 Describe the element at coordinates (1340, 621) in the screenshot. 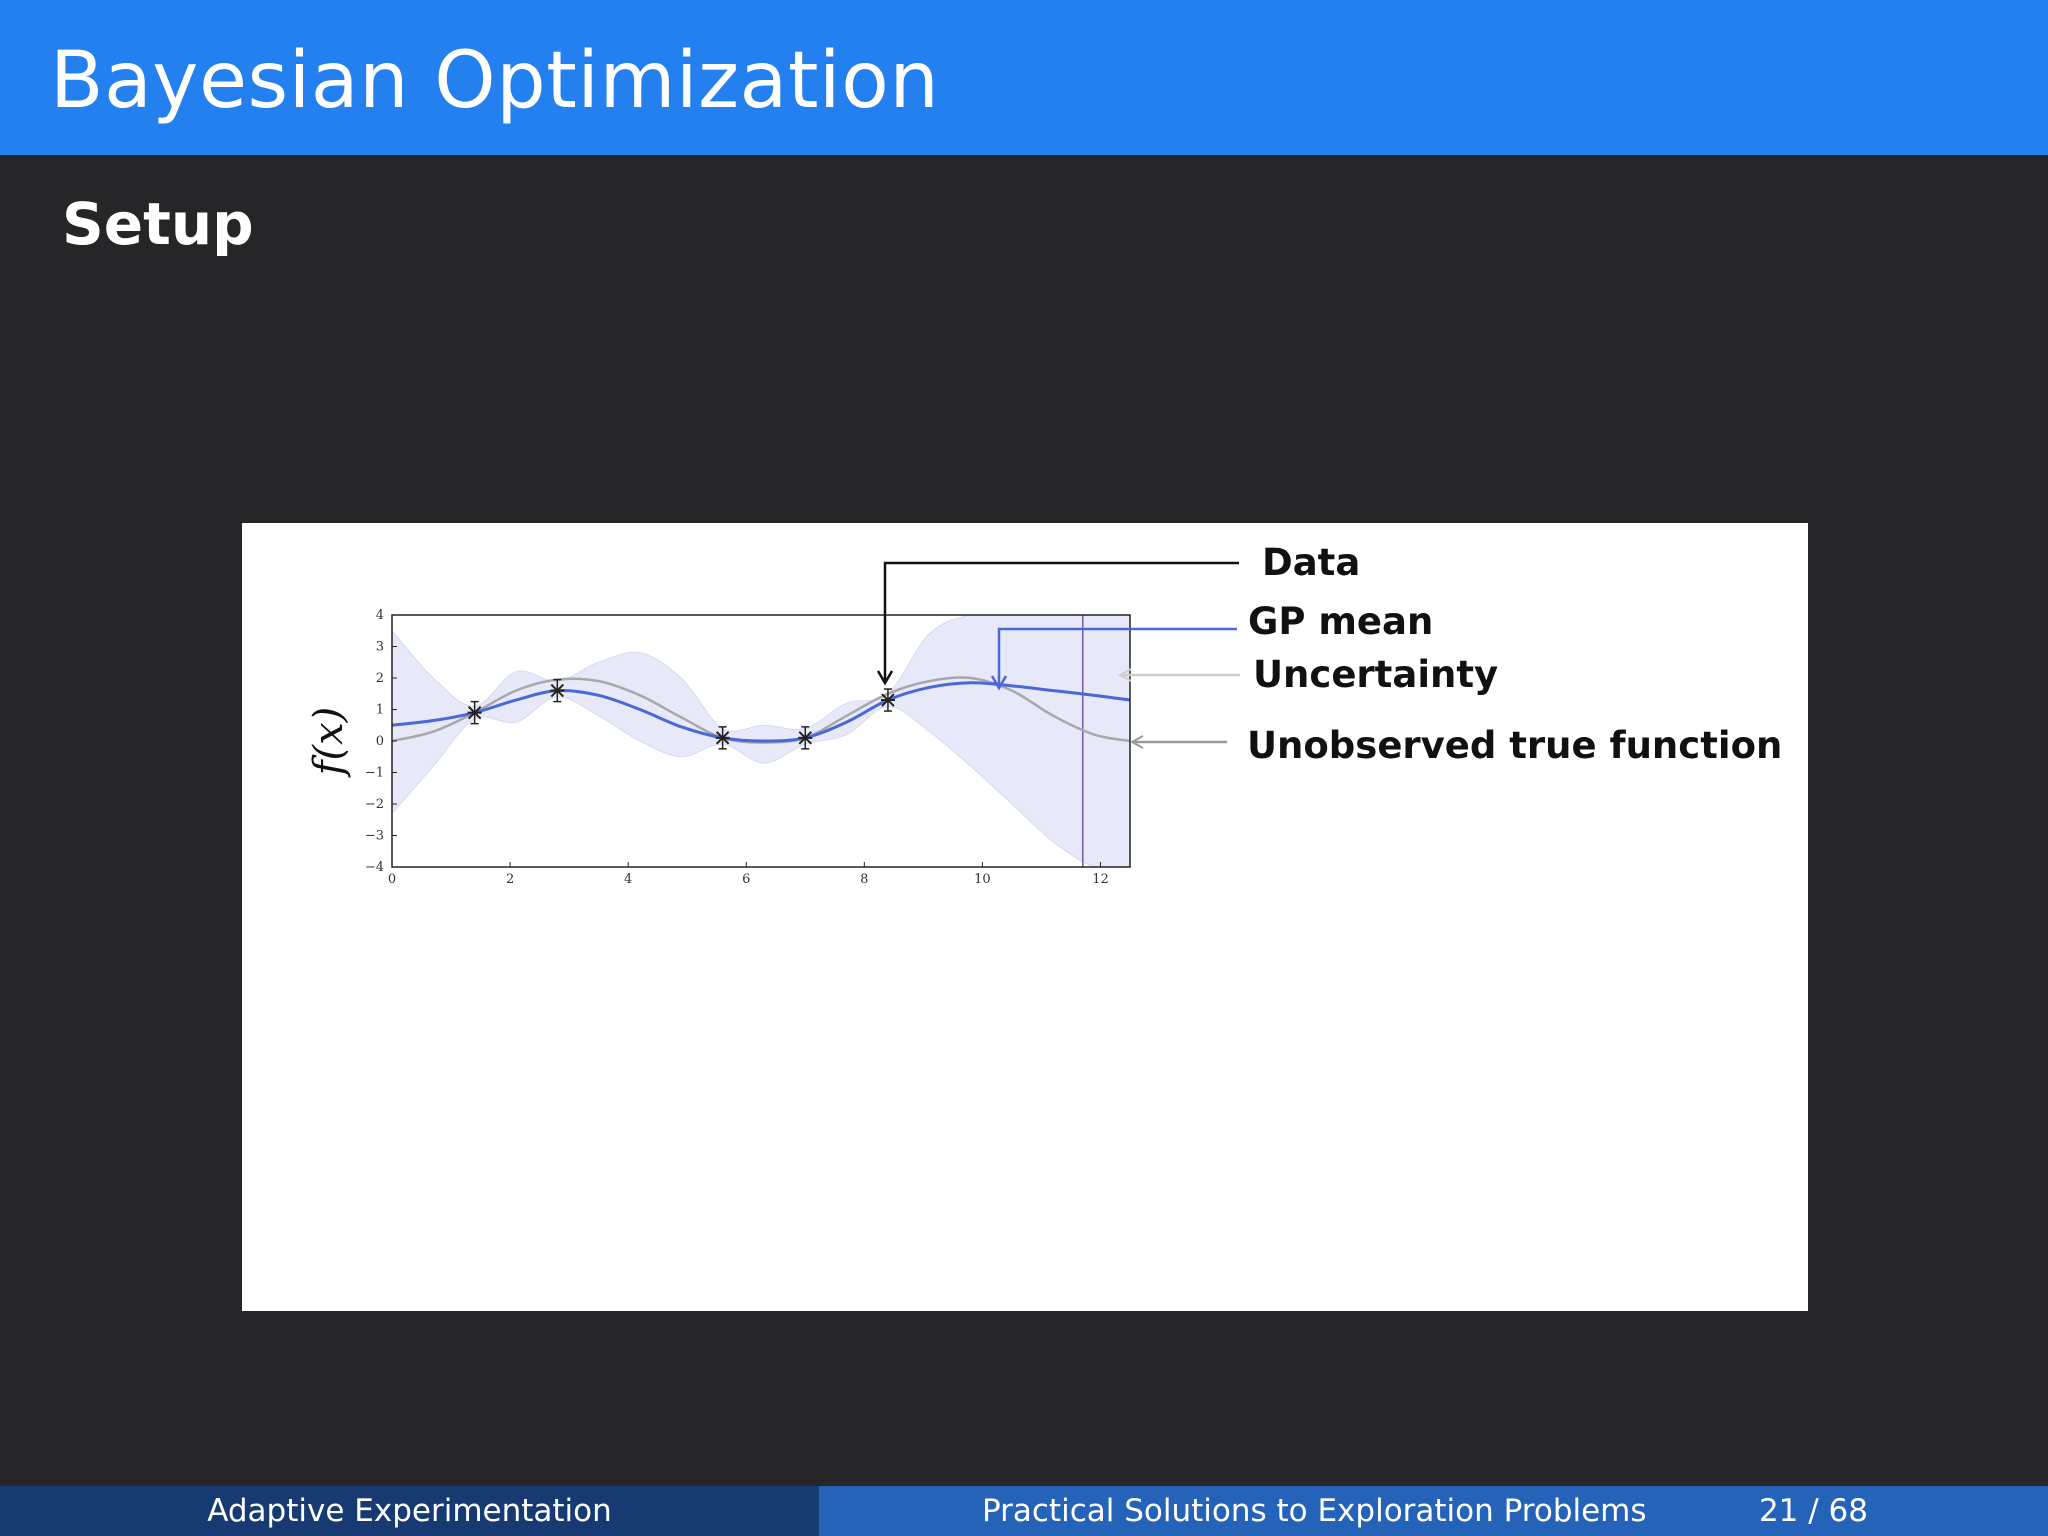

I see `annotation-gp-mean: GP mean` at that location.